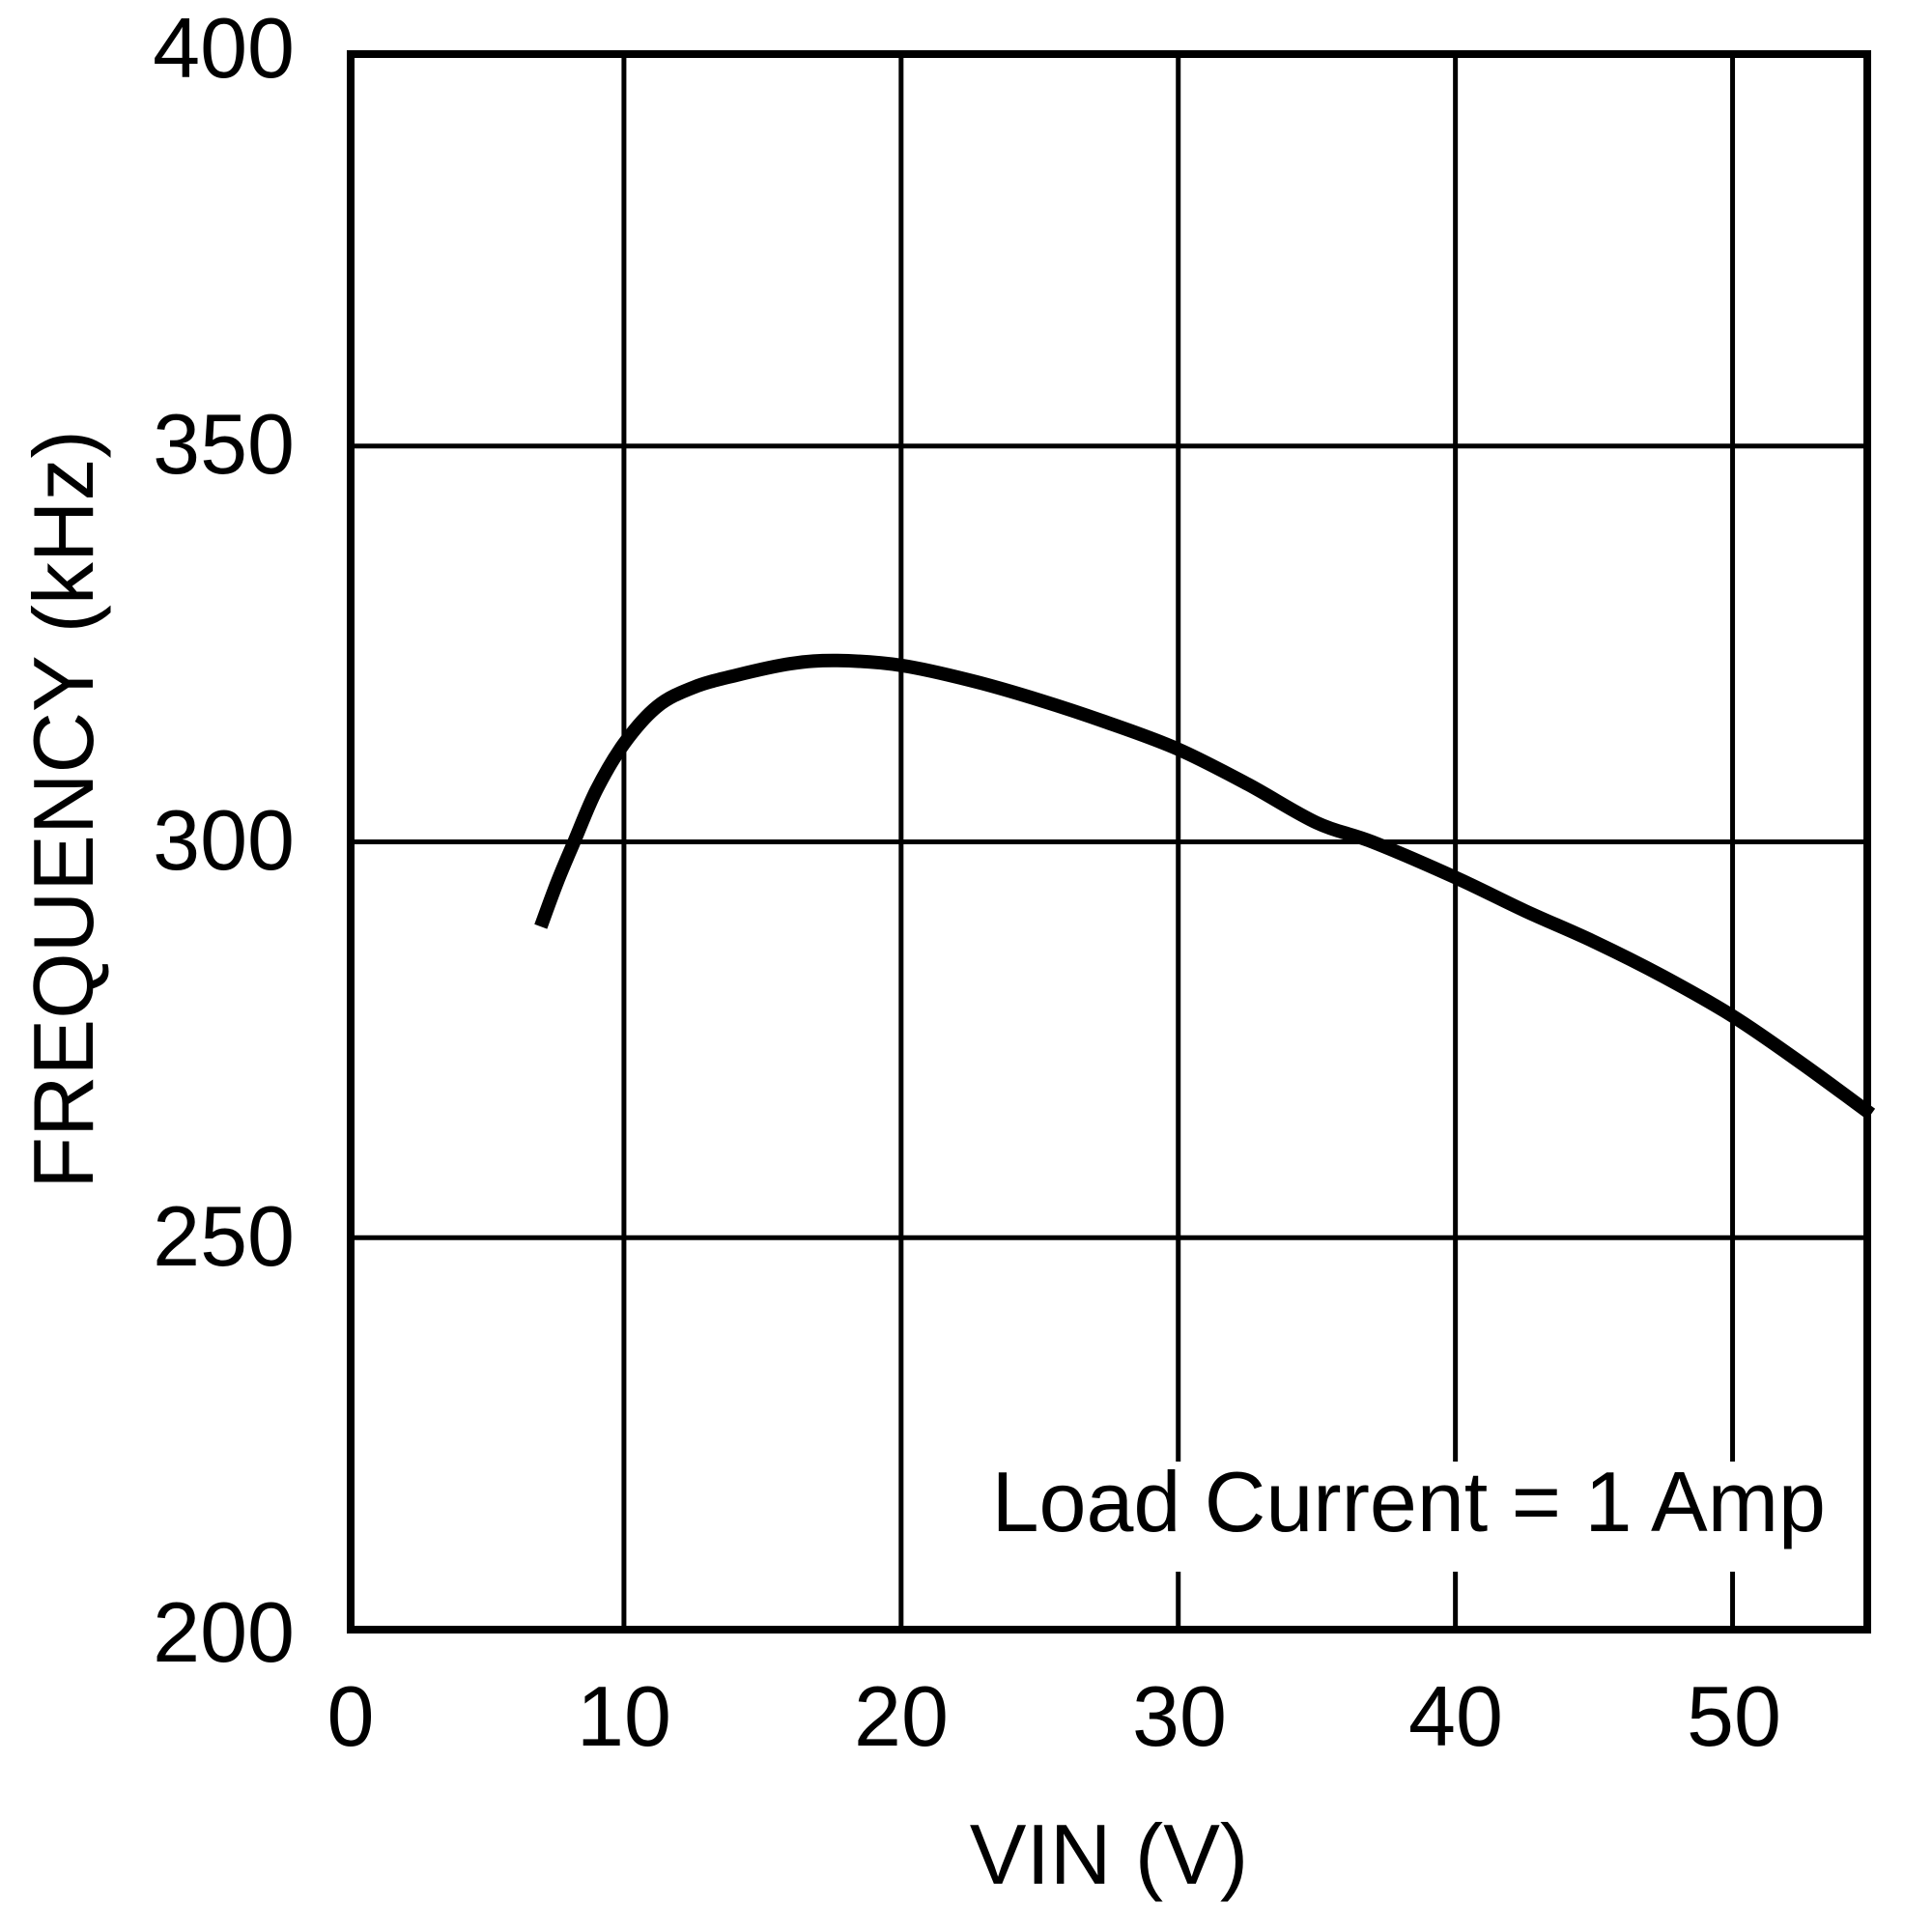  What do you see at coordinates (1734, 1716) in the screenshot?
I see `x-tick-label: 50` at bounding box center [1734, 1716].